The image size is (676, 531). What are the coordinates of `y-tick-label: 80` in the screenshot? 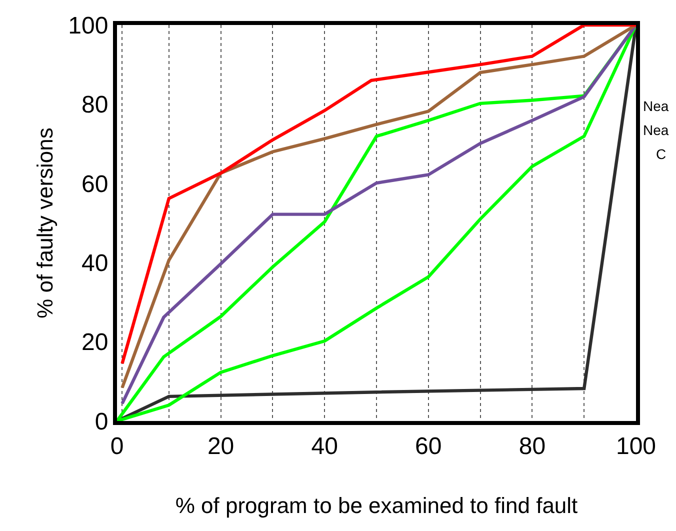 It's located at (94, 105).